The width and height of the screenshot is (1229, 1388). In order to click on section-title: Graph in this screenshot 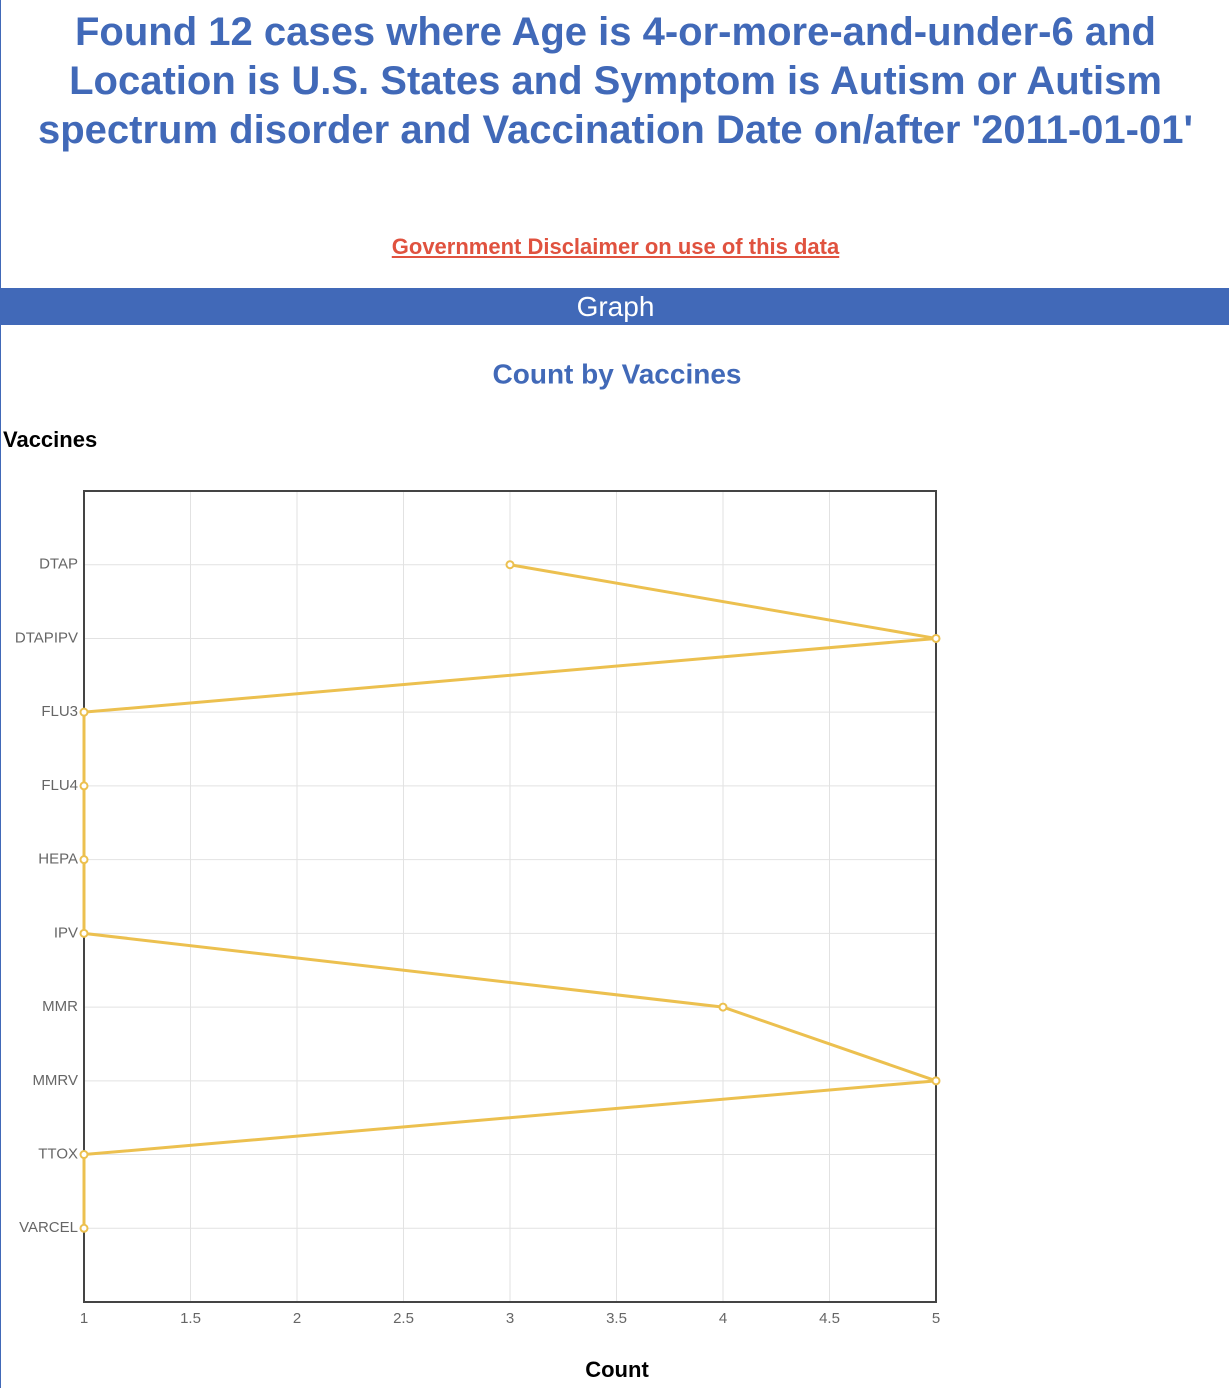, I will do `click(615, 306)`.